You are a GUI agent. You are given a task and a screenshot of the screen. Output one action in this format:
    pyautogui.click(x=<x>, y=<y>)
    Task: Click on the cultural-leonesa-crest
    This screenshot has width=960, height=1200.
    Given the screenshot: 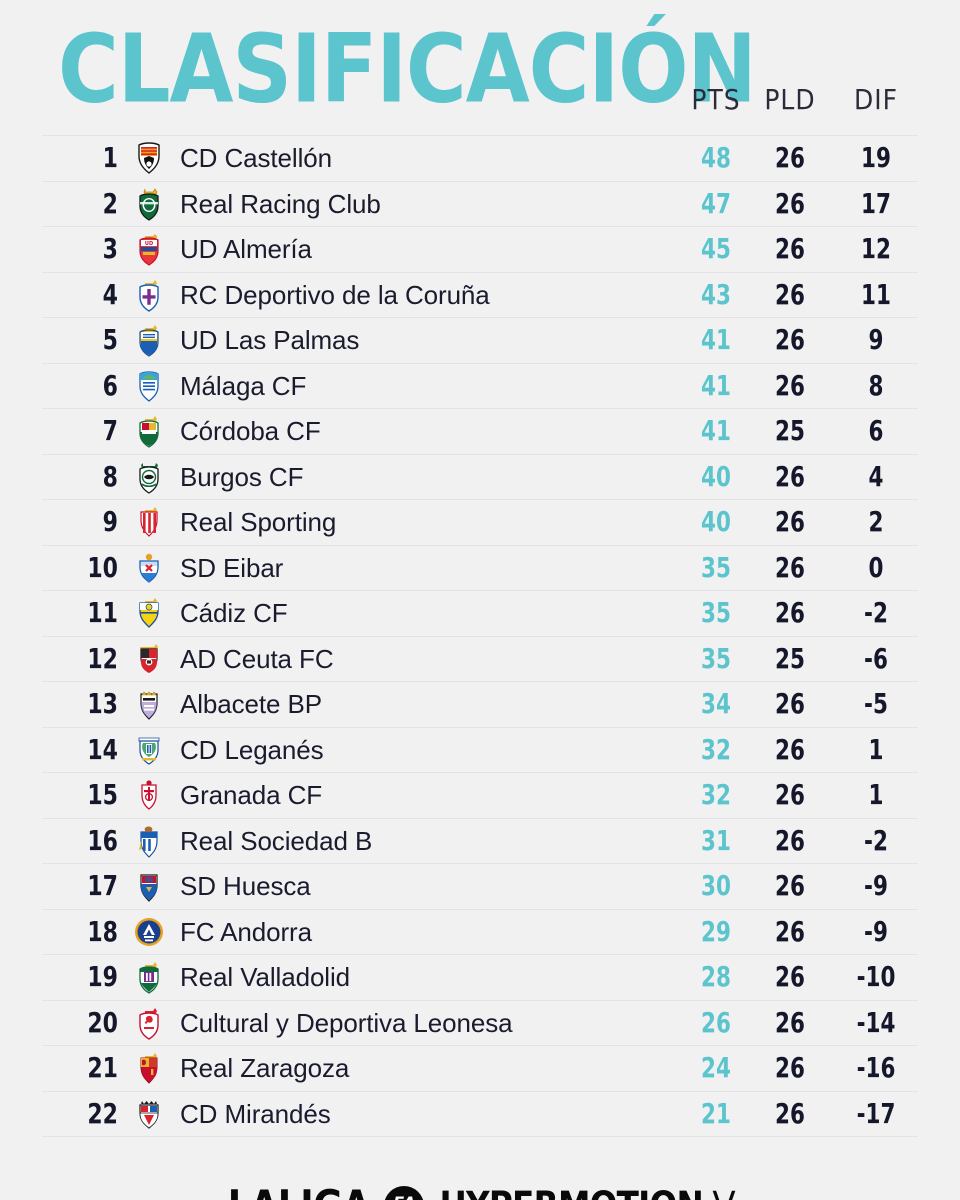 What is the action you would take?
    pyautogui.click(x=149, y=1023)
    